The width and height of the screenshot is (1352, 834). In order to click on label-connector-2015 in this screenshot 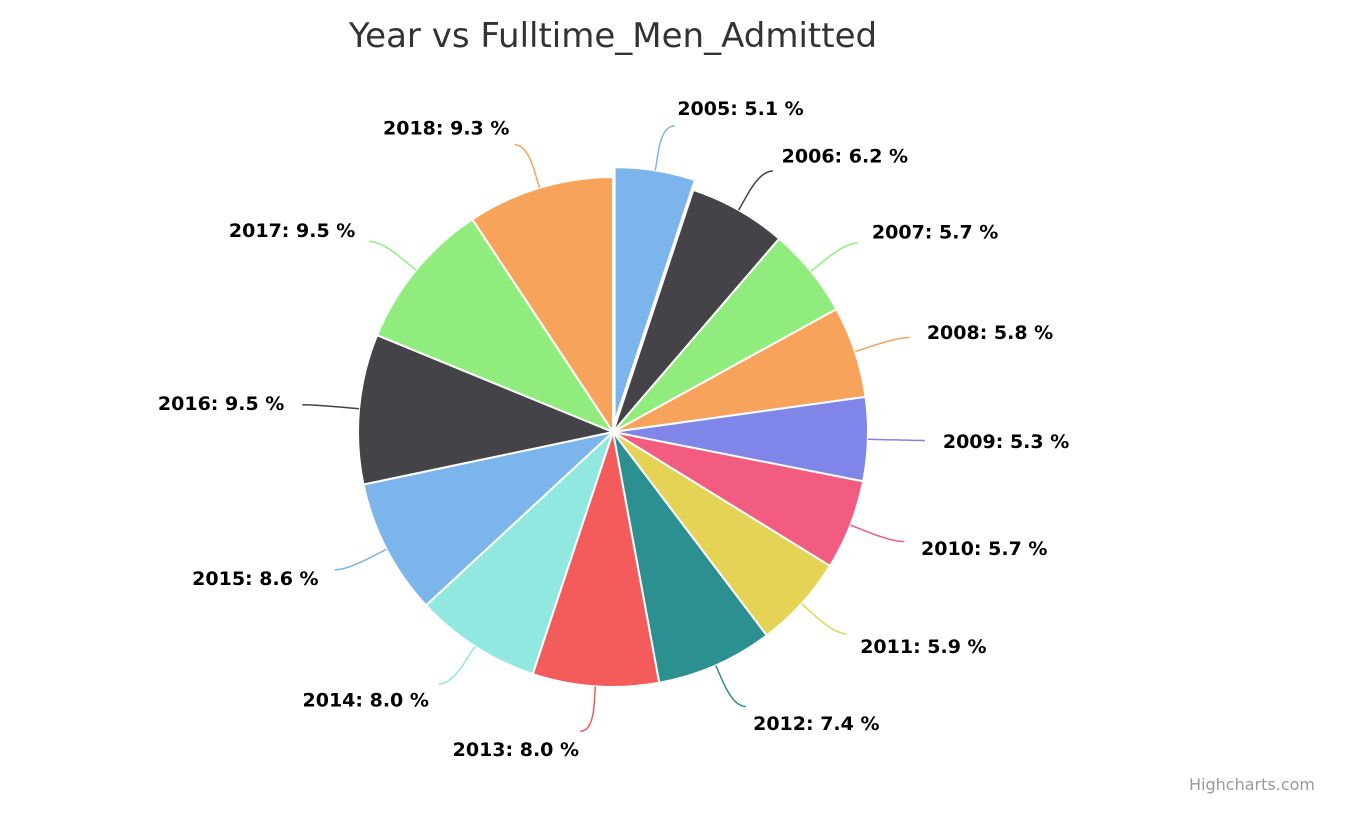, I will do `click(360, 559)`.